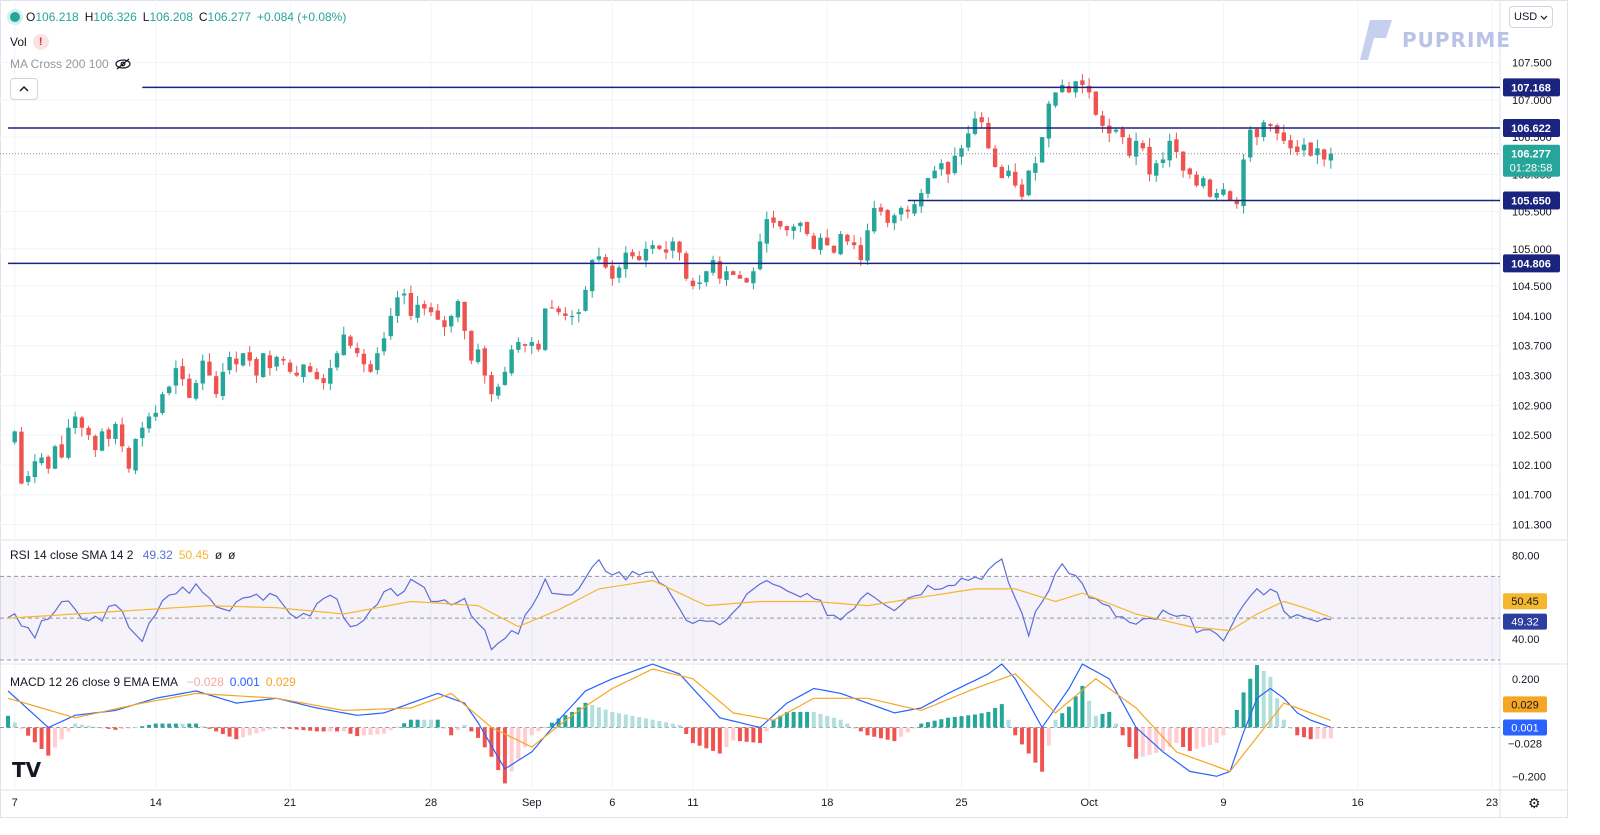 The width and height of the screenshot is (1600, 835). What do you see at coordinates (692, 803) in the screenshot?
I see `x-tick-label: 11` at bounding box center [692, 803].